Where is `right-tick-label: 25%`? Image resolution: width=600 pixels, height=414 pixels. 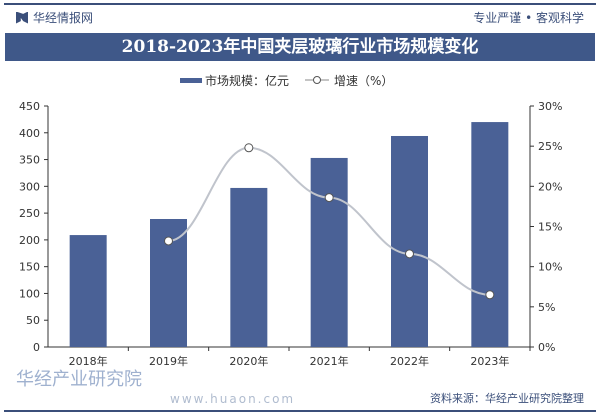 right-tick-label: 25% is located at coordinates (550, 146).